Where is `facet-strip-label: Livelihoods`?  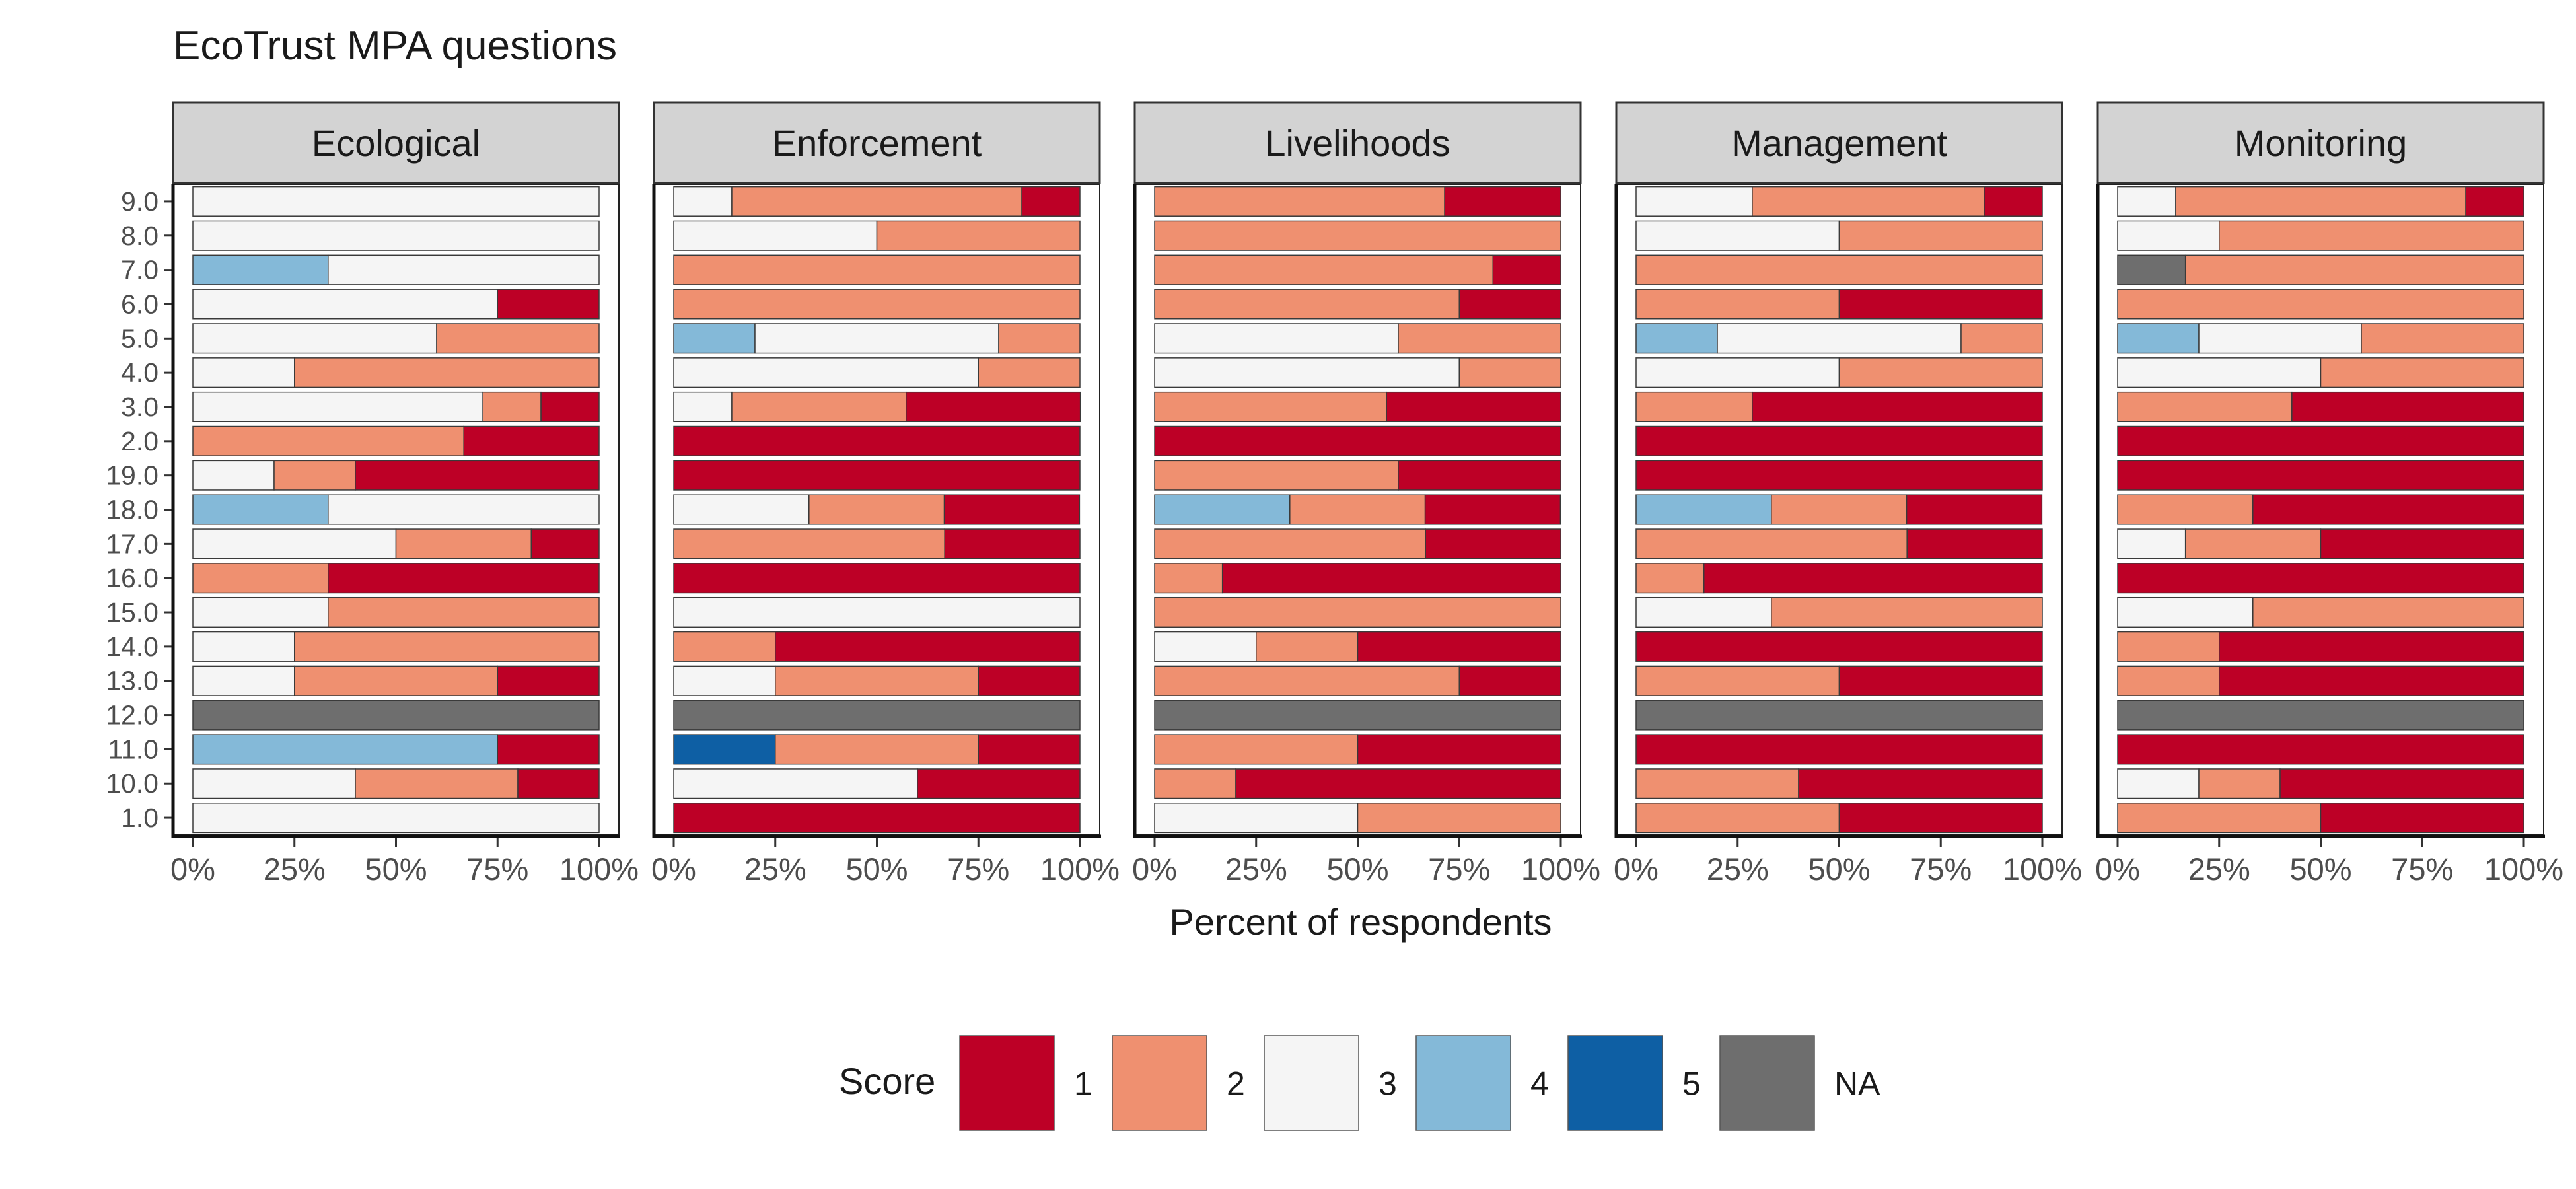
facet-strip-label: Livelihoods is located at coordinates (1358, 143).